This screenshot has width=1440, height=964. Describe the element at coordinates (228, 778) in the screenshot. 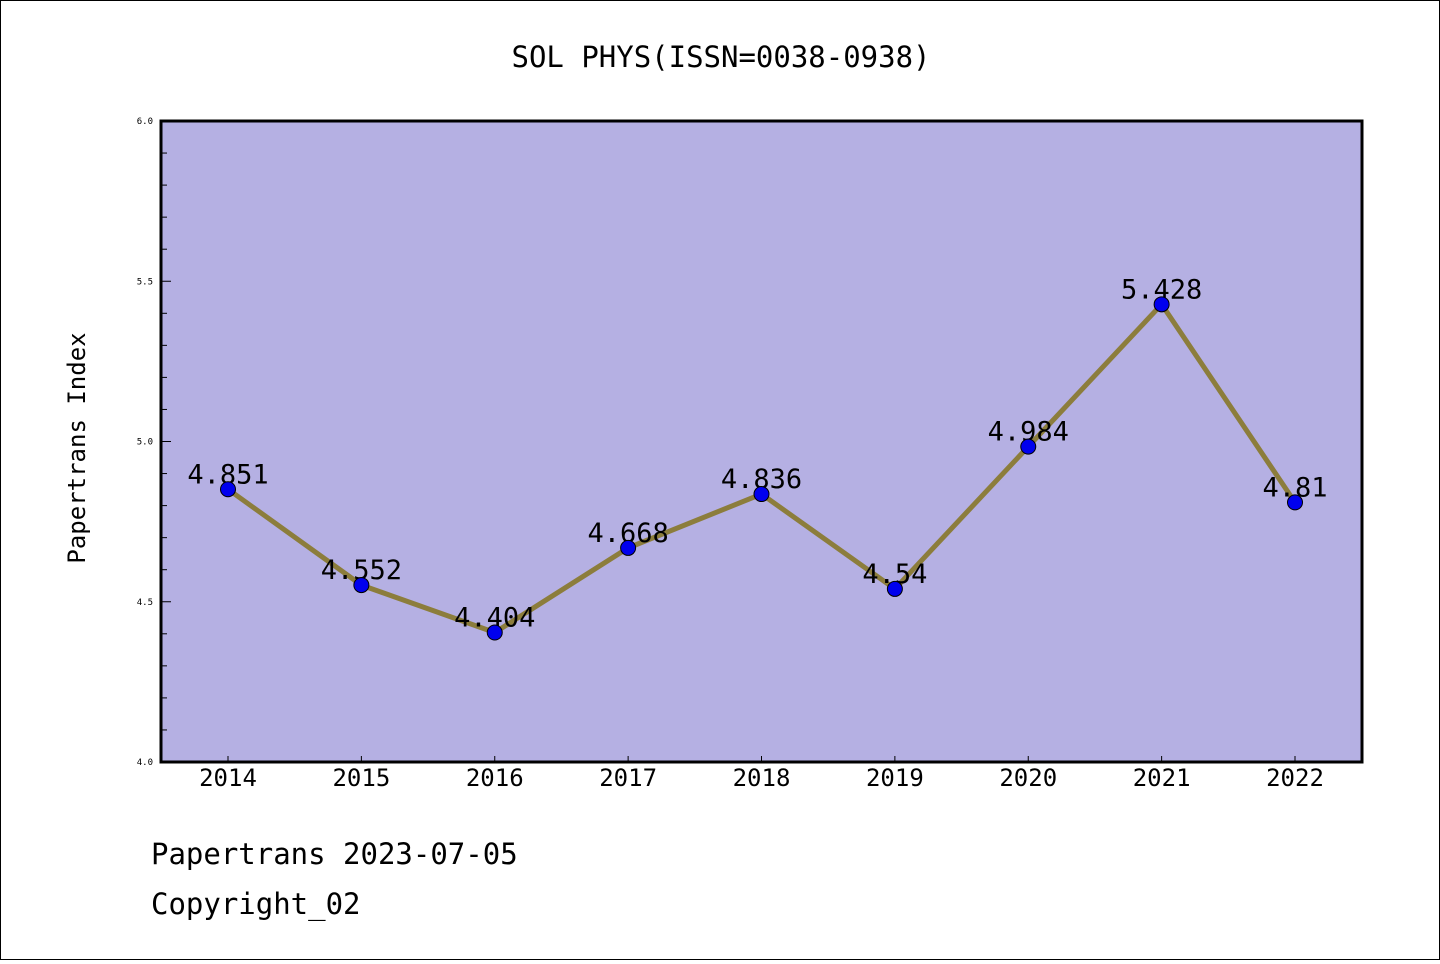

I see `x-tick-label: 2014` at that location.